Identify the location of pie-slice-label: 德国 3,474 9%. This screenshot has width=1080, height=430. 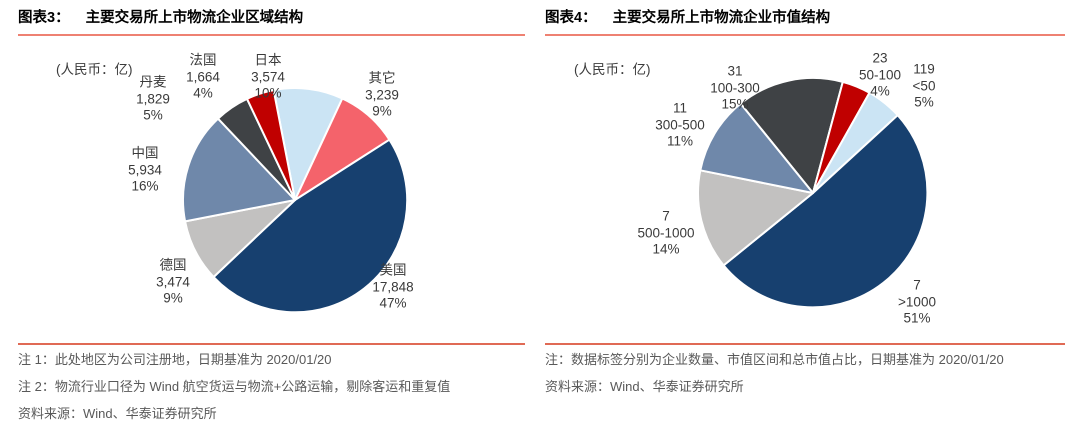
(173, 281).